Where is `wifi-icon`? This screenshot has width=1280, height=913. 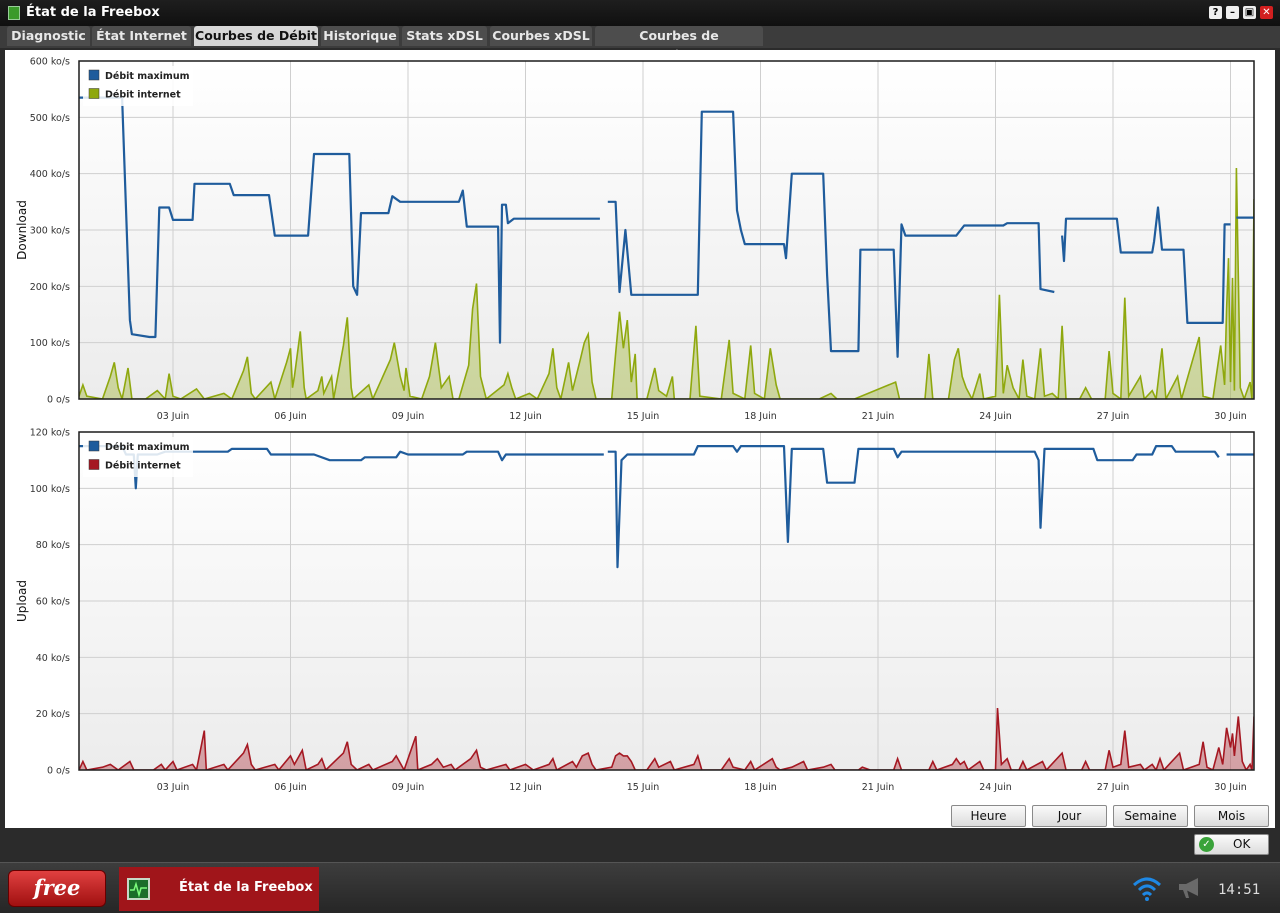 wifi-icon is located at coordinates (1147, 888).